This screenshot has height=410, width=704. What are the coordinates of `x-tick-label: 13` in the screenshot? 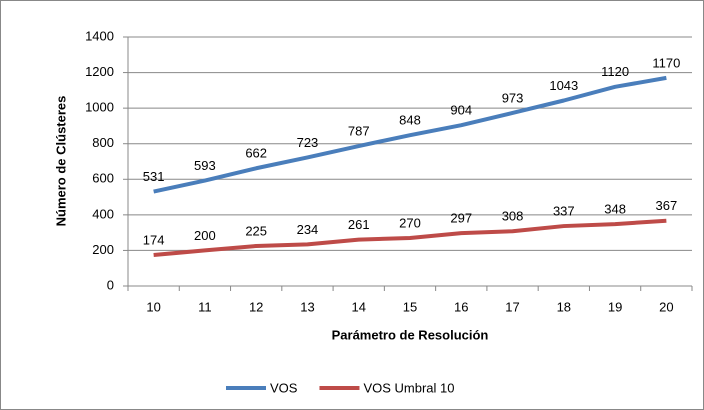 It's located at (307, 306).